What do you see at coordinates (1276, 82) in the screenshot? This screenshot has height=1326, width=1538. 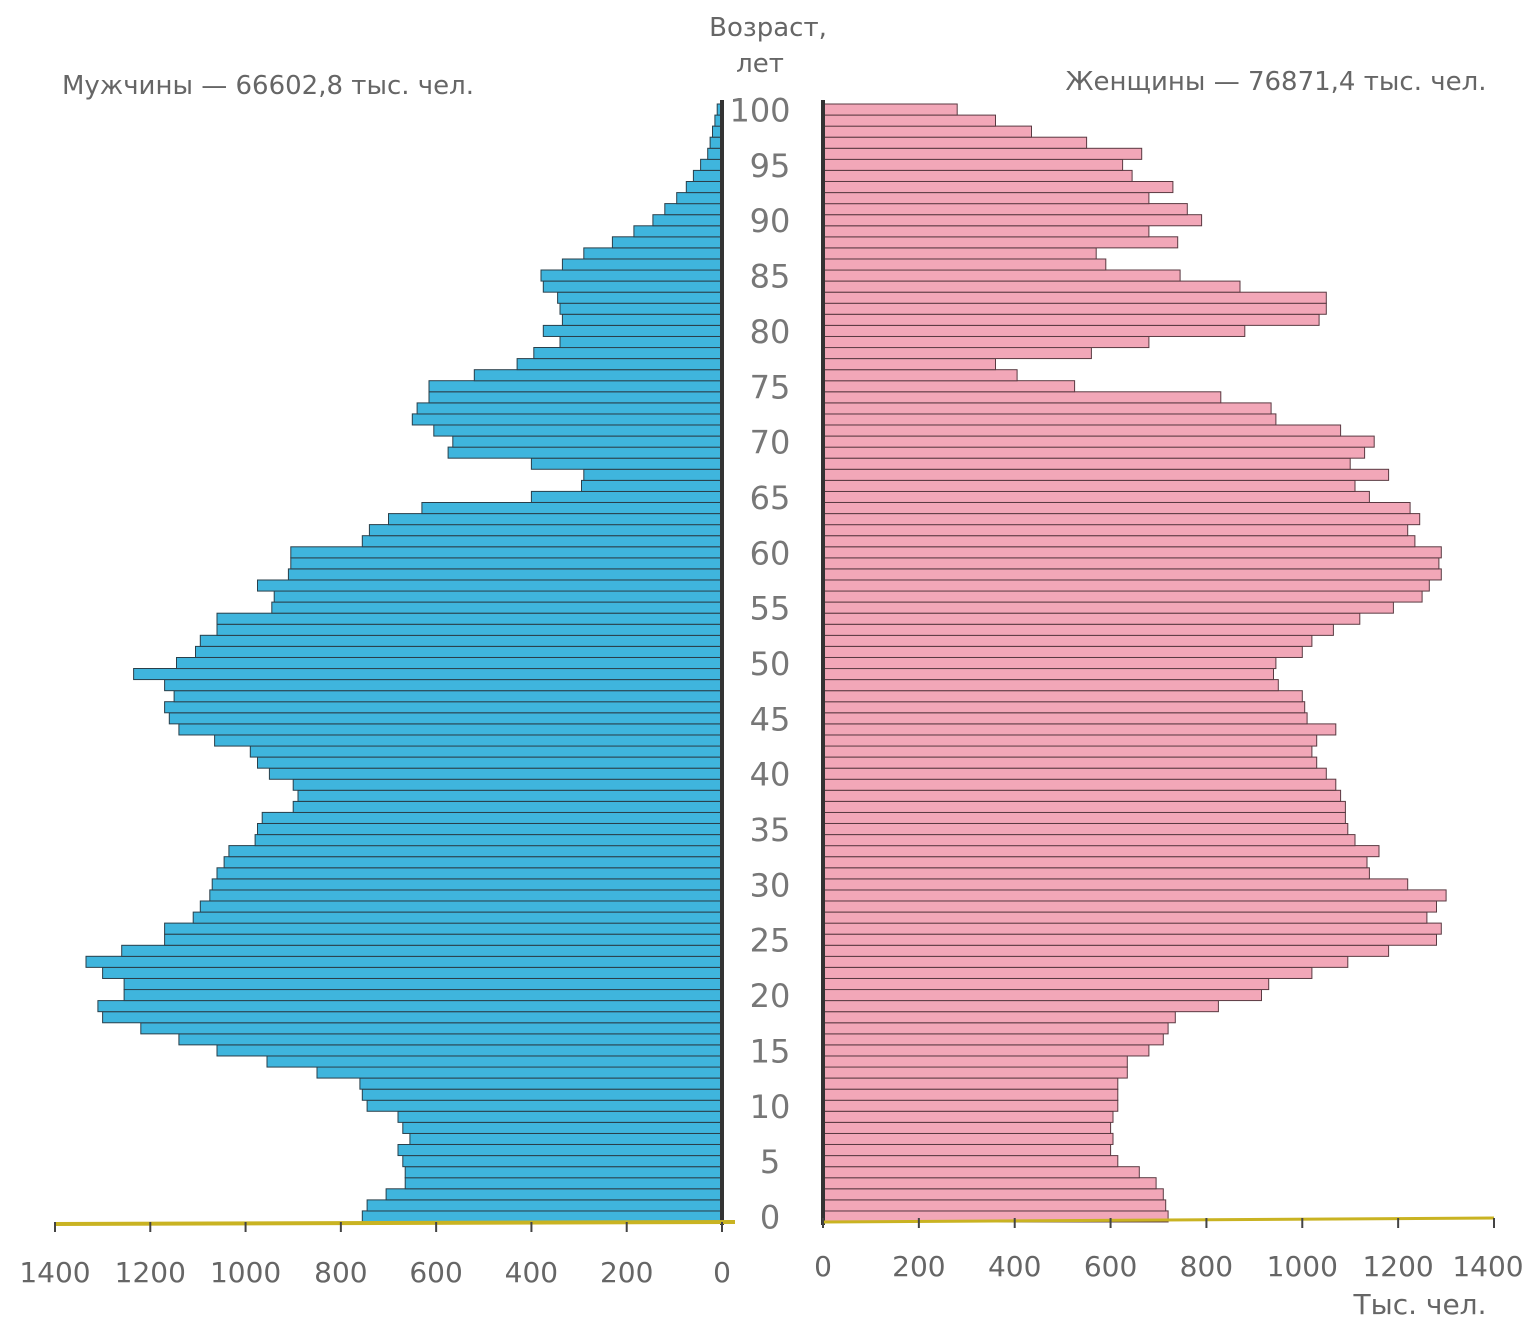 I see `female-title: Женщины — 76871,4 тыс. чел.` at bounding box center [1276, 82].